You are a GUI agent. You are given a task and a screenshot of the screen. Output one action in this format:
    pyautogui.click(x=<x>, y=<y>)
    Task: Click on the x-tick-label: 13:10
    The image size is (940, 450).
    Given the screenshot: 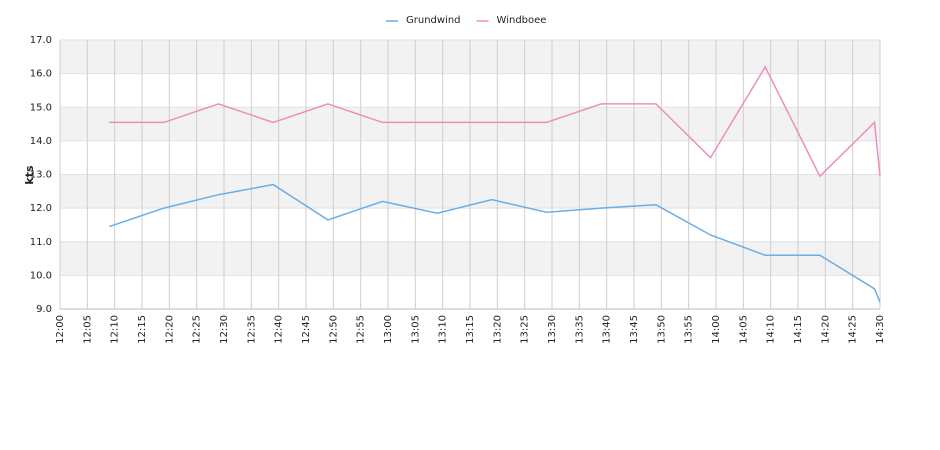 What is the action you would take?
    pyautogui.click(x=443, y=329)
    